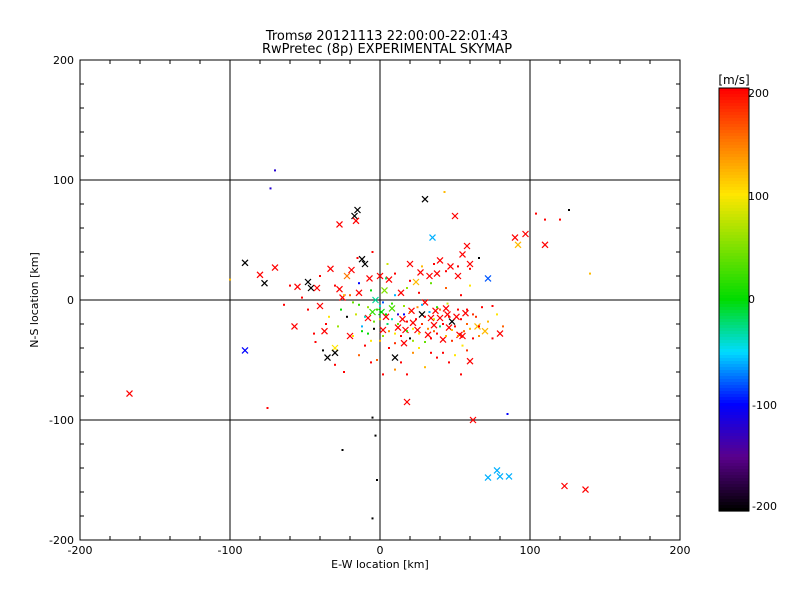  Describe the element at coordinates (751, 299) in the screenshot. I see `colorbar-tick-label: 0` at that location.